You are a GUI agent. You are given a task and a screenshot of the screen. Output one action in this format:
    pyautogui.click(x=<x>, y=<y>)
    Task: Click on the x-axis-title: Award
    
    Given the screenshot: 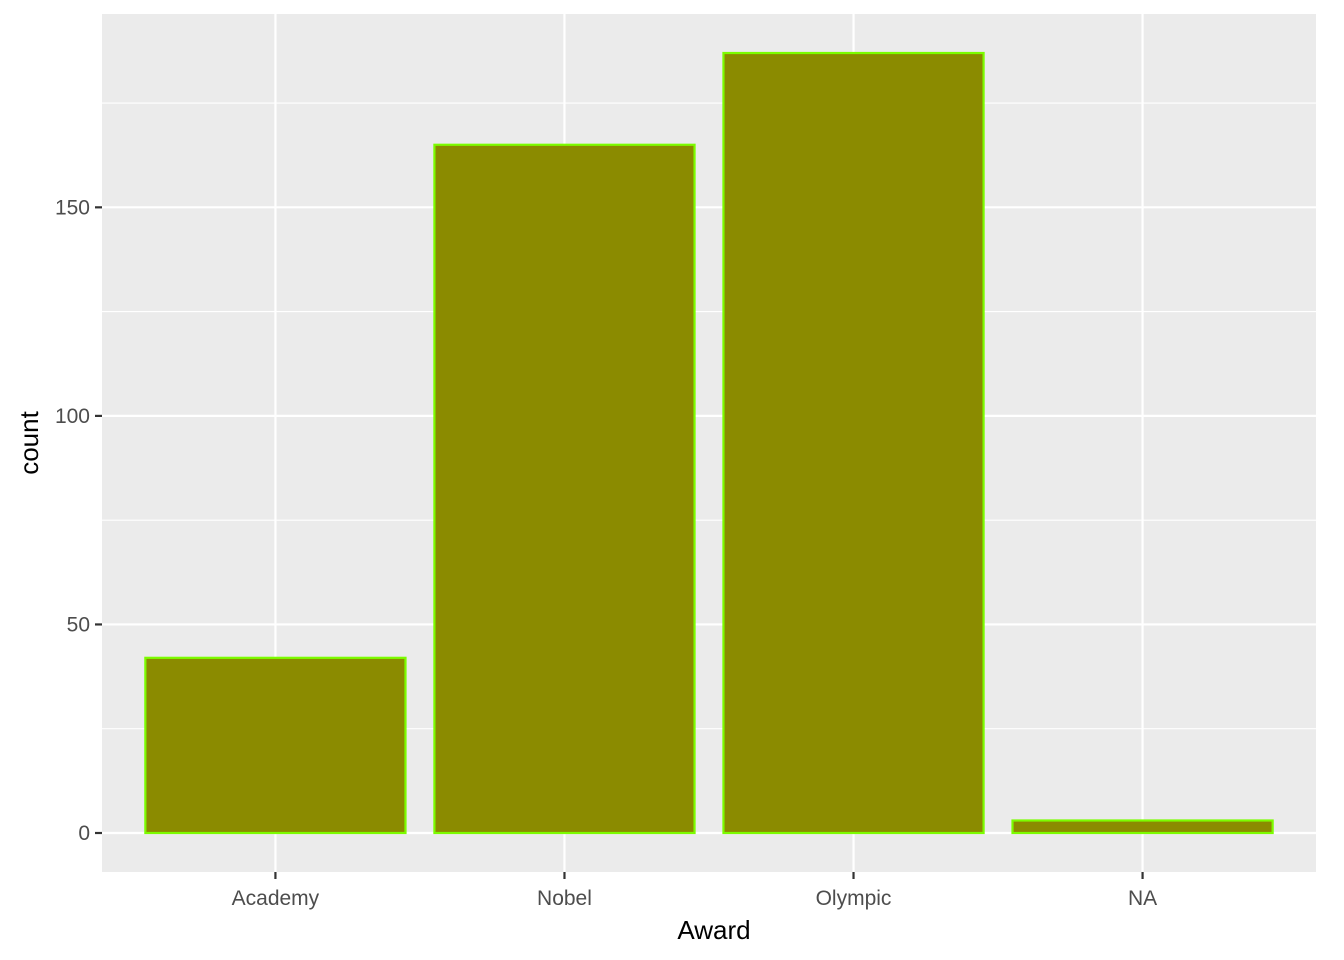 What is the action you would take?
    pyautogui.click(x=713, y=930)
    